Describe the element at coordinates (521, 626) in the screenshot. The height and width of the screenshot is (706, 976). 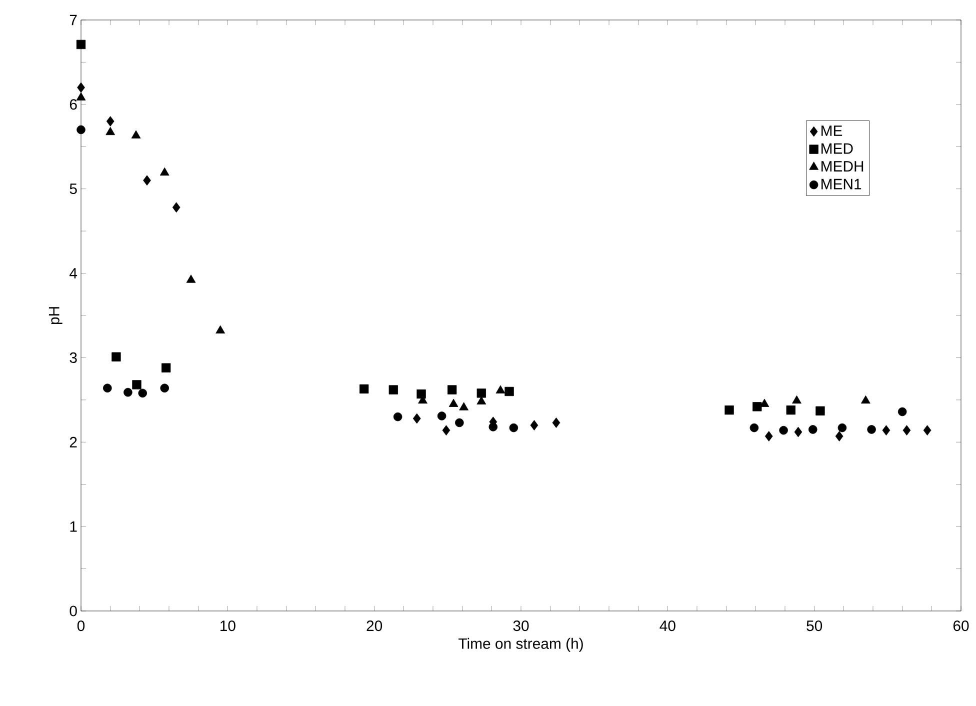
I see `x-tick-label: 30` at that location.